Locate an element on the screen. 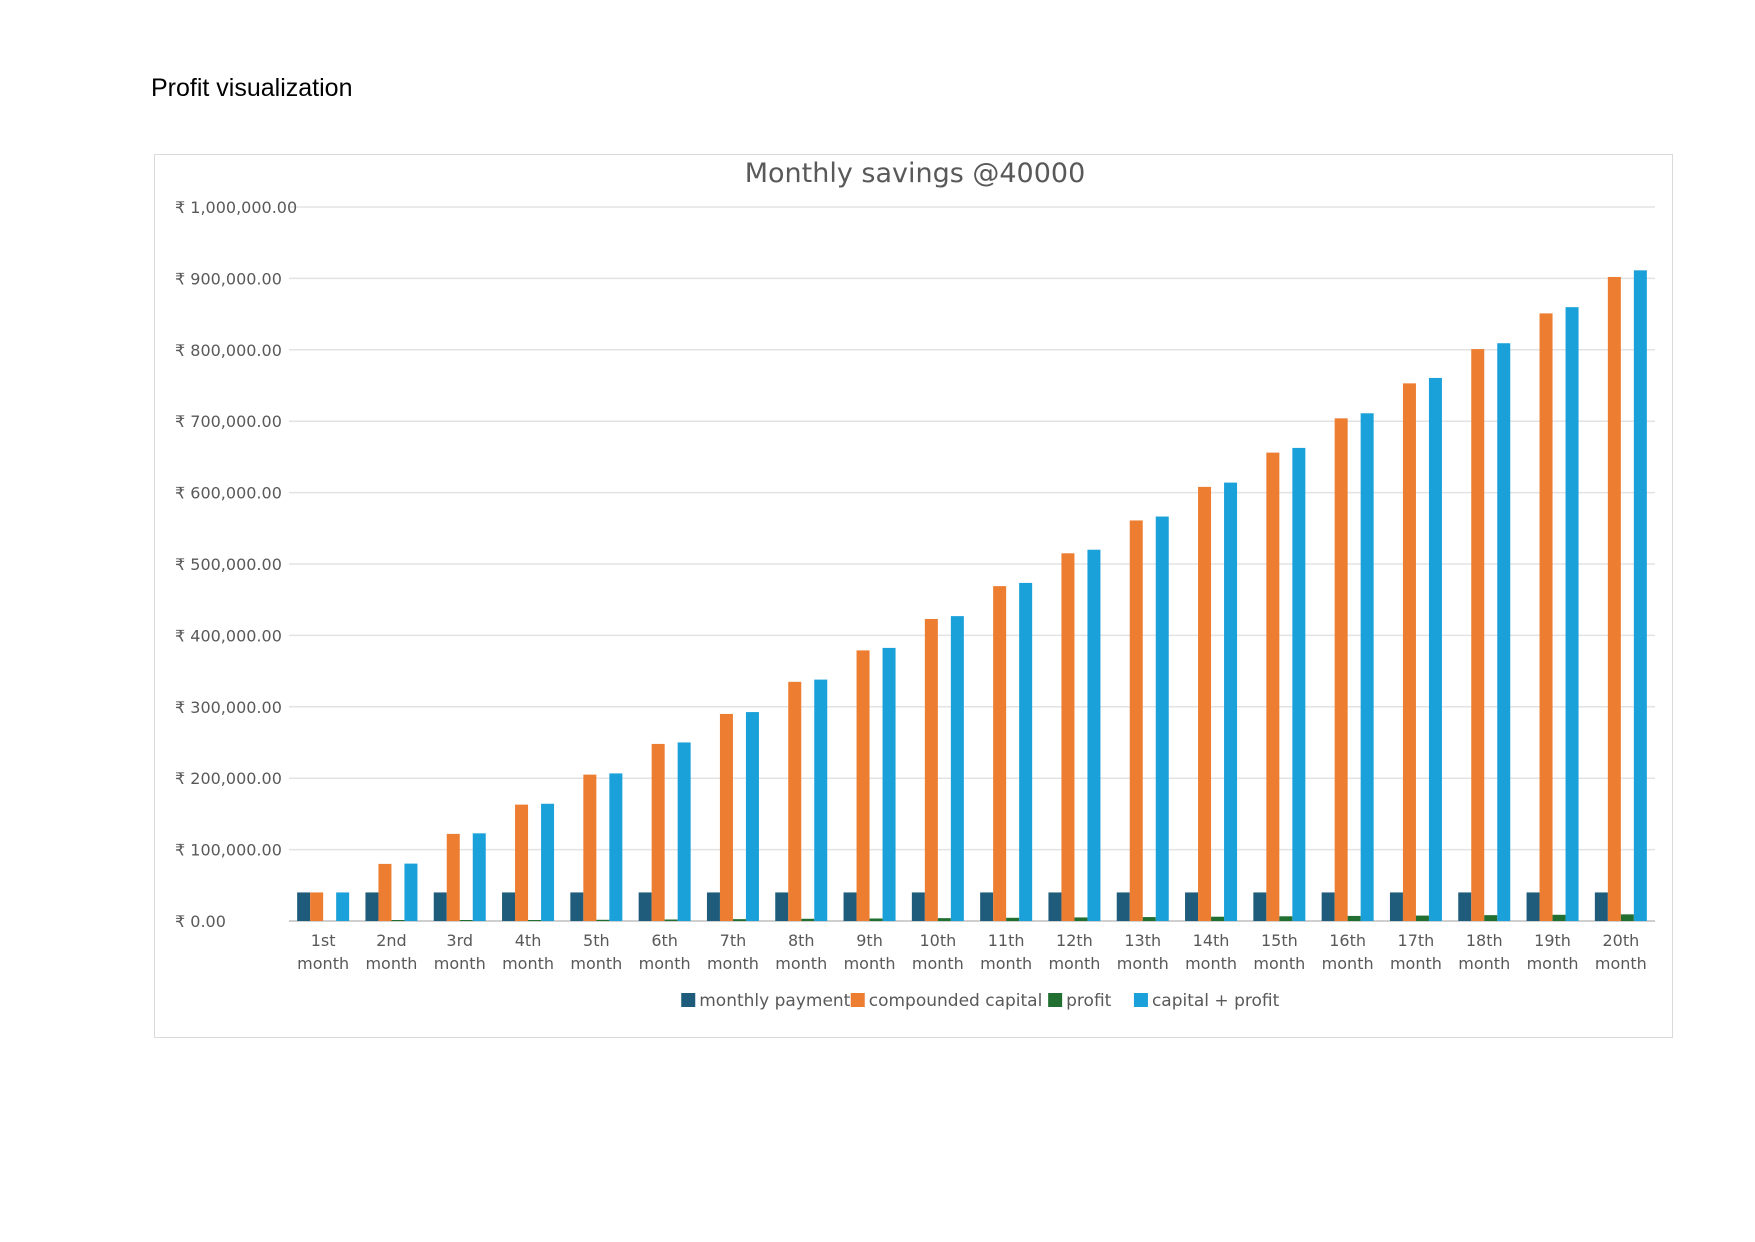  chart-title: Monthly savings @40000 is located at coordinates (915, 173).